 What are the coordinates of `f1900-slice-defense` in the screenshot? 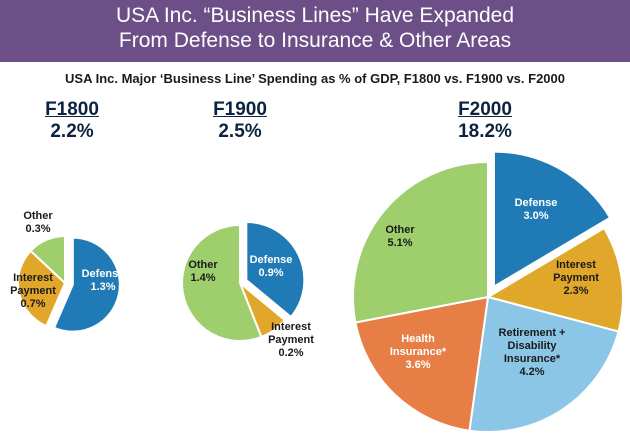 It's located at (275, 270).